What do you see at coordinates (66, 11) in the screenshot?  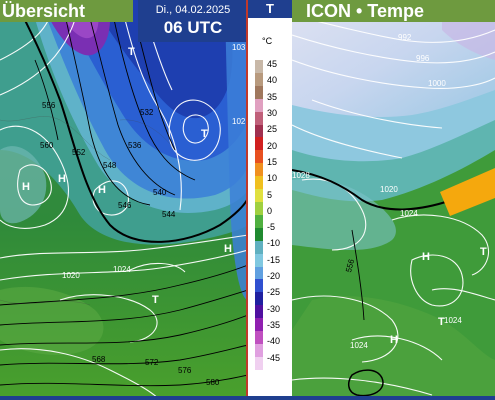 I see `left-panel-title: Übersicht` at bounding box center [66, 11].